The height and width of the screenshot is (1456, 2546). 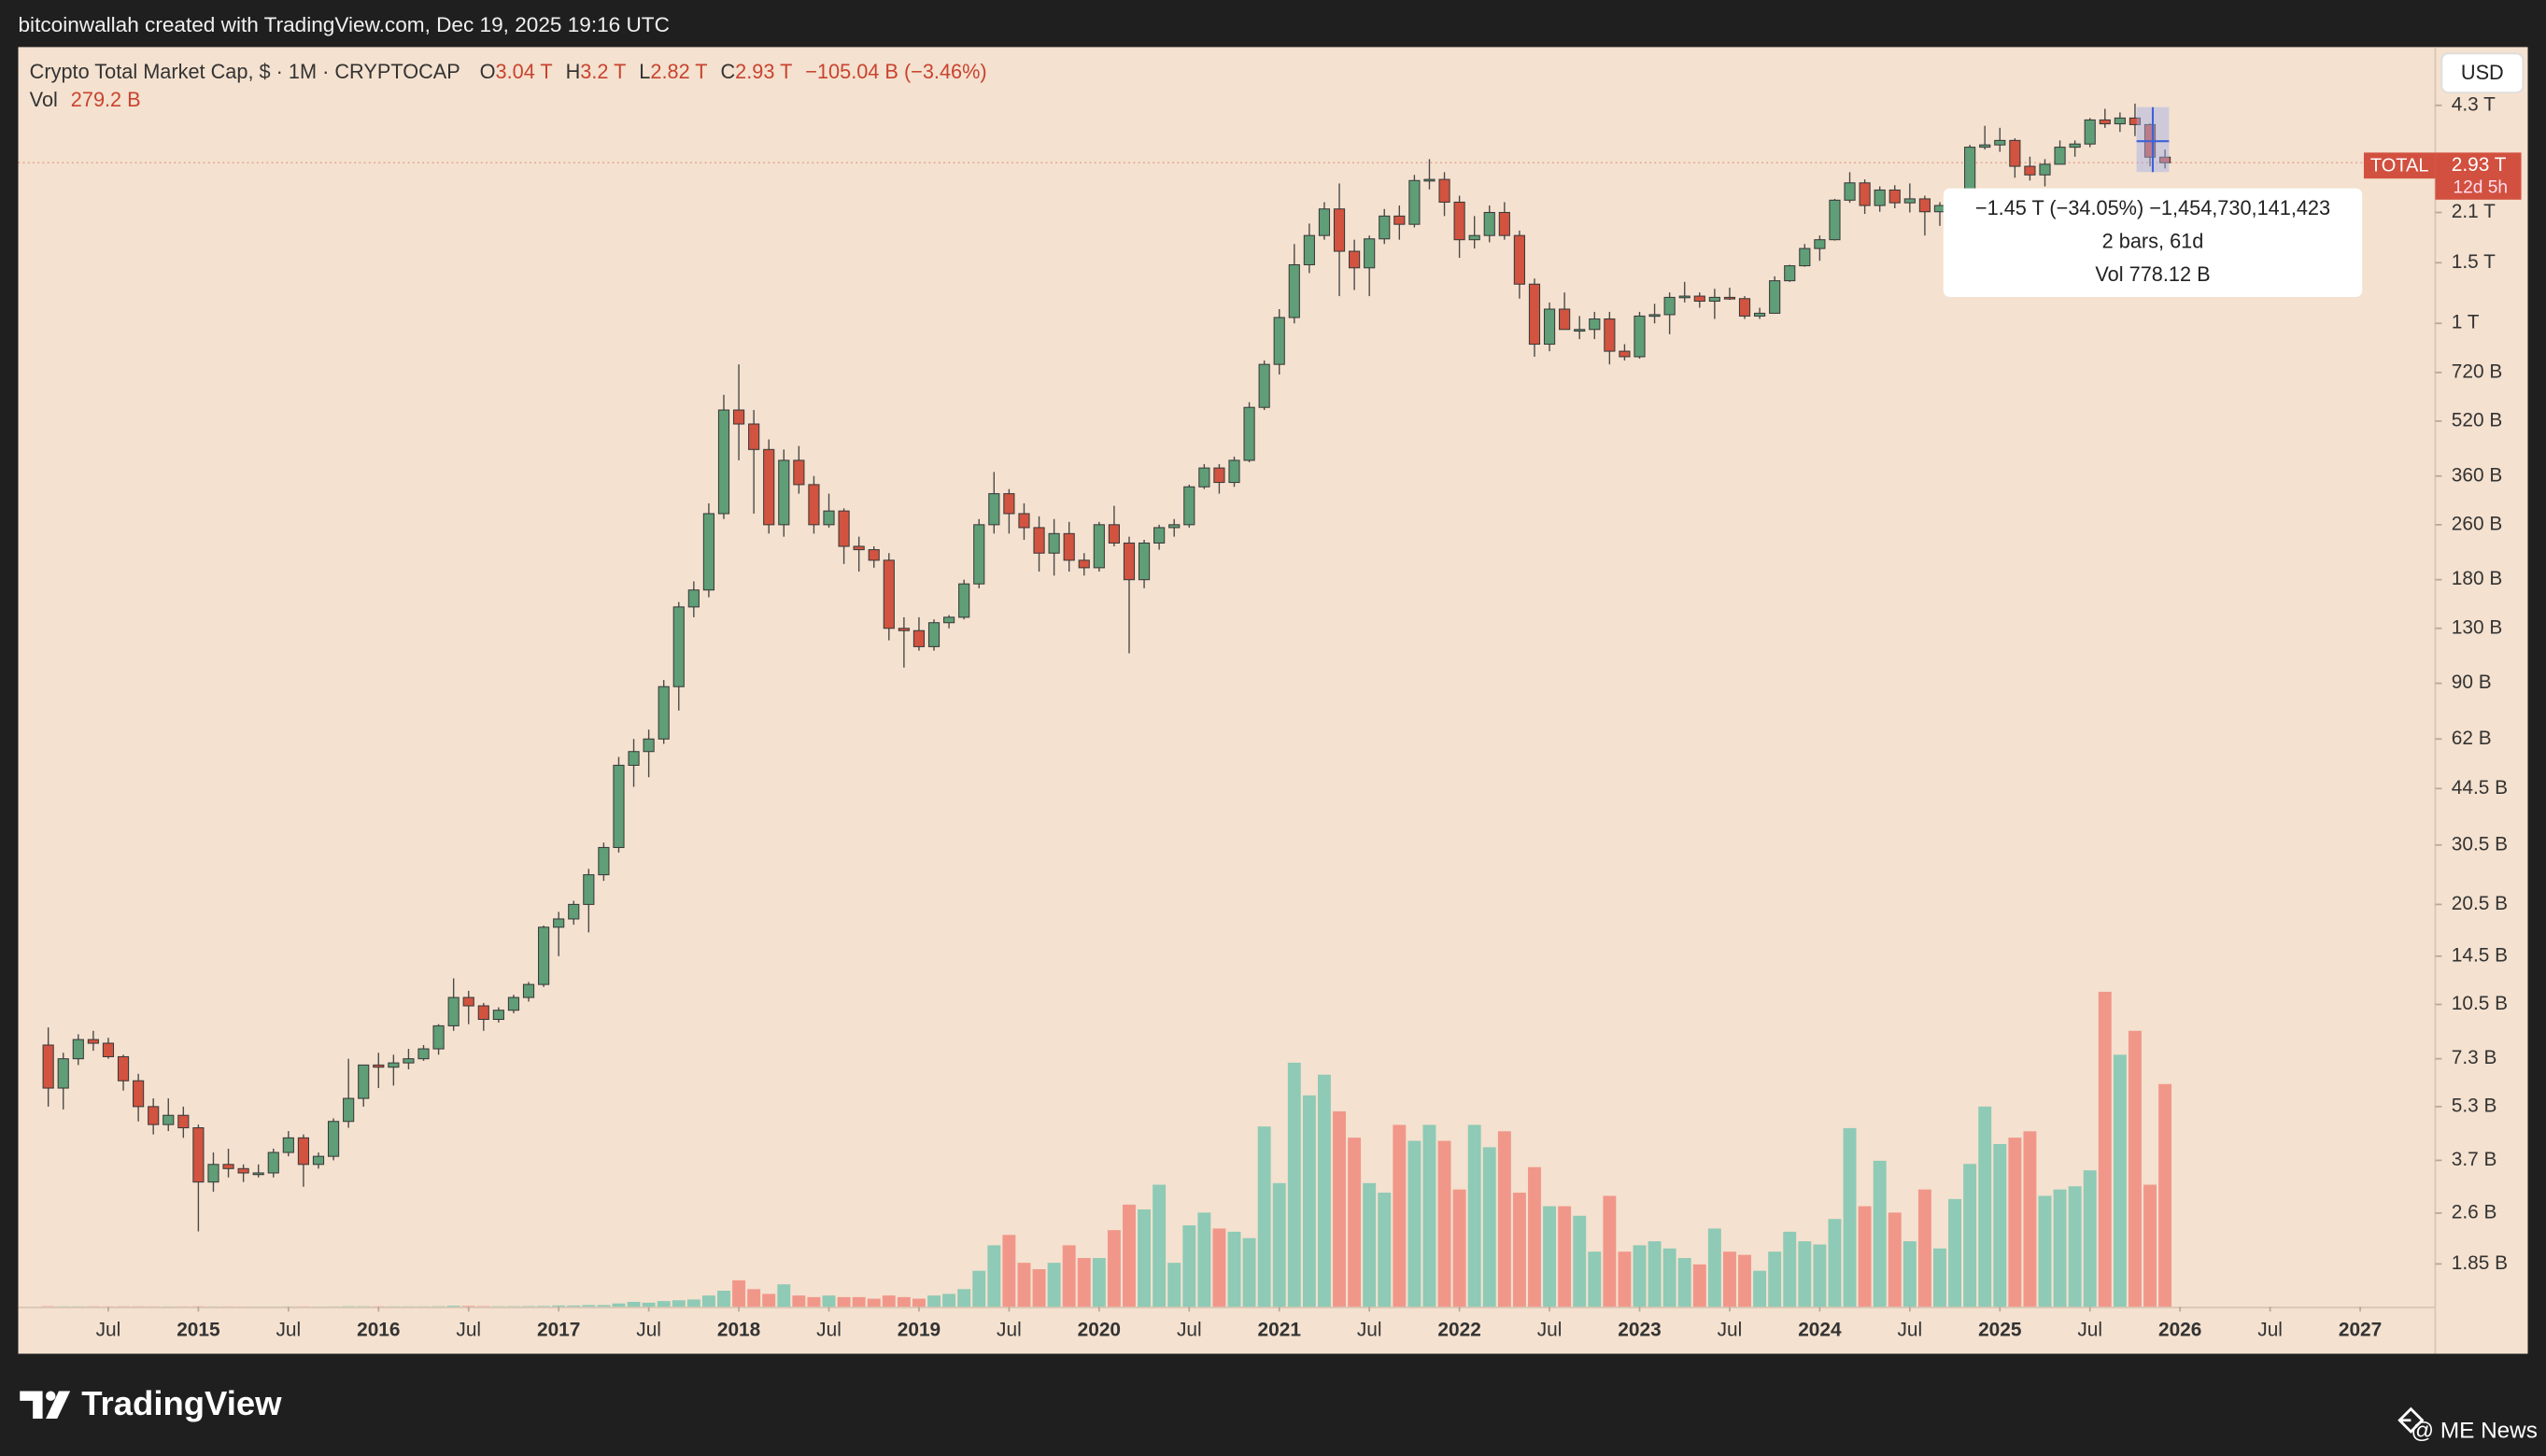 What do you see at coordinates (2474, 211) in the screenshot?
I see `y-tick-label: 2.1 T` at bounding box center [2474, 211].